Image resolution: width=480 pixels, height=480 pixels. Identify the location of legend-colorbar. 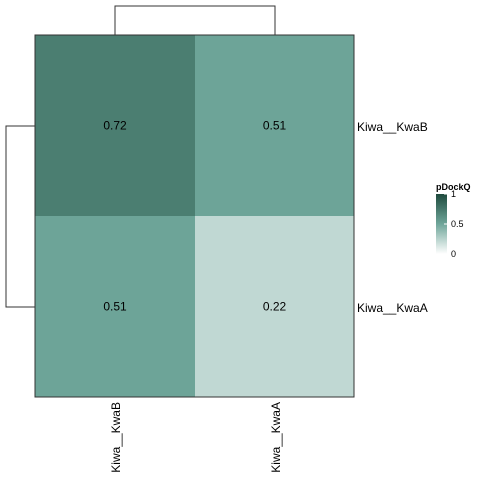
(441, 224).